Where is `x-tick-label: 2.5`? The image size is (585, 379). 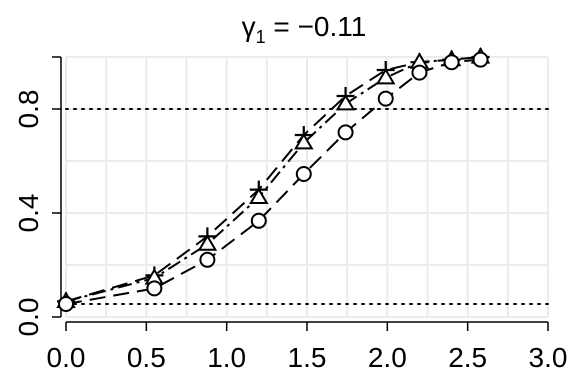
x-tick-label: 2.5 is located at coordinates (467, 357).